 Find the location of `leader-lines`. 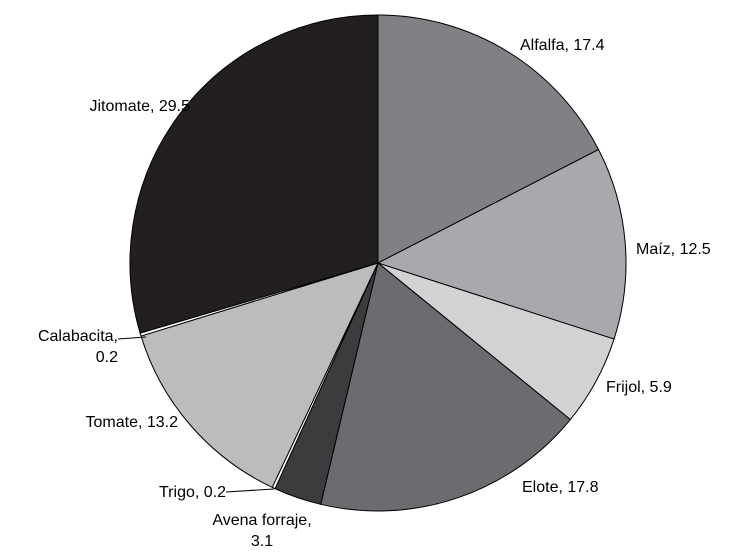

leader-lines is located at coordinates (196, 414).